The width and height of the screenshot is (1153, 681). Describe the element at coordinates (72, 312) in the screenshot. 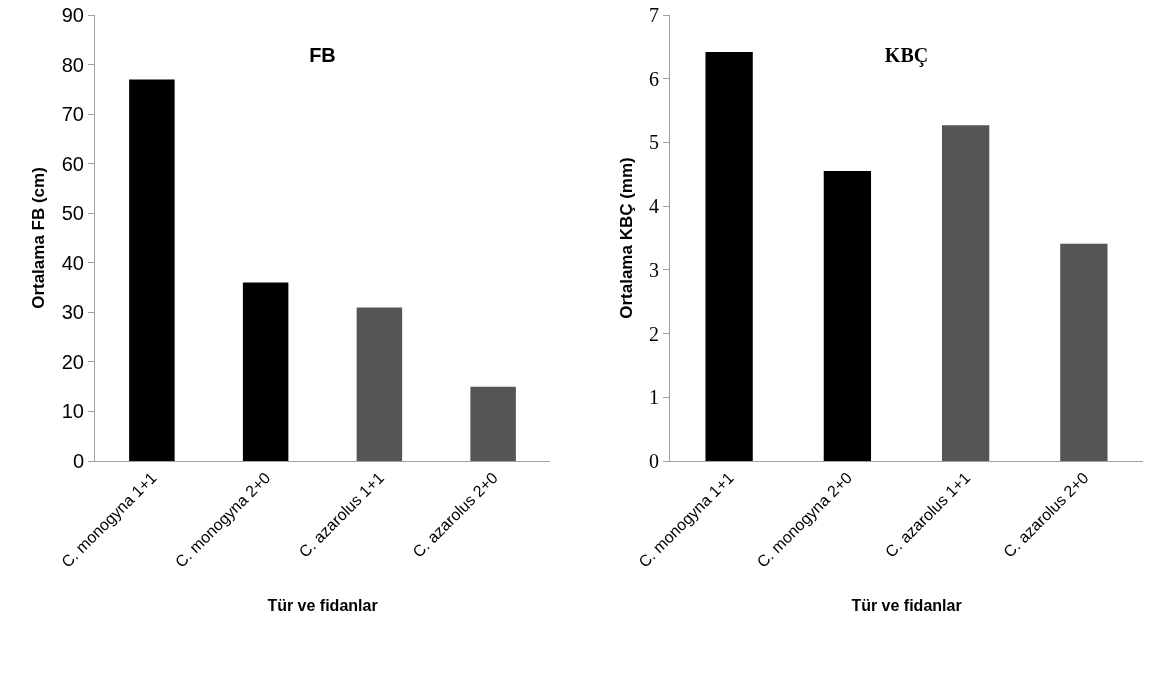

I see `y-tick-label: 30` at that location.